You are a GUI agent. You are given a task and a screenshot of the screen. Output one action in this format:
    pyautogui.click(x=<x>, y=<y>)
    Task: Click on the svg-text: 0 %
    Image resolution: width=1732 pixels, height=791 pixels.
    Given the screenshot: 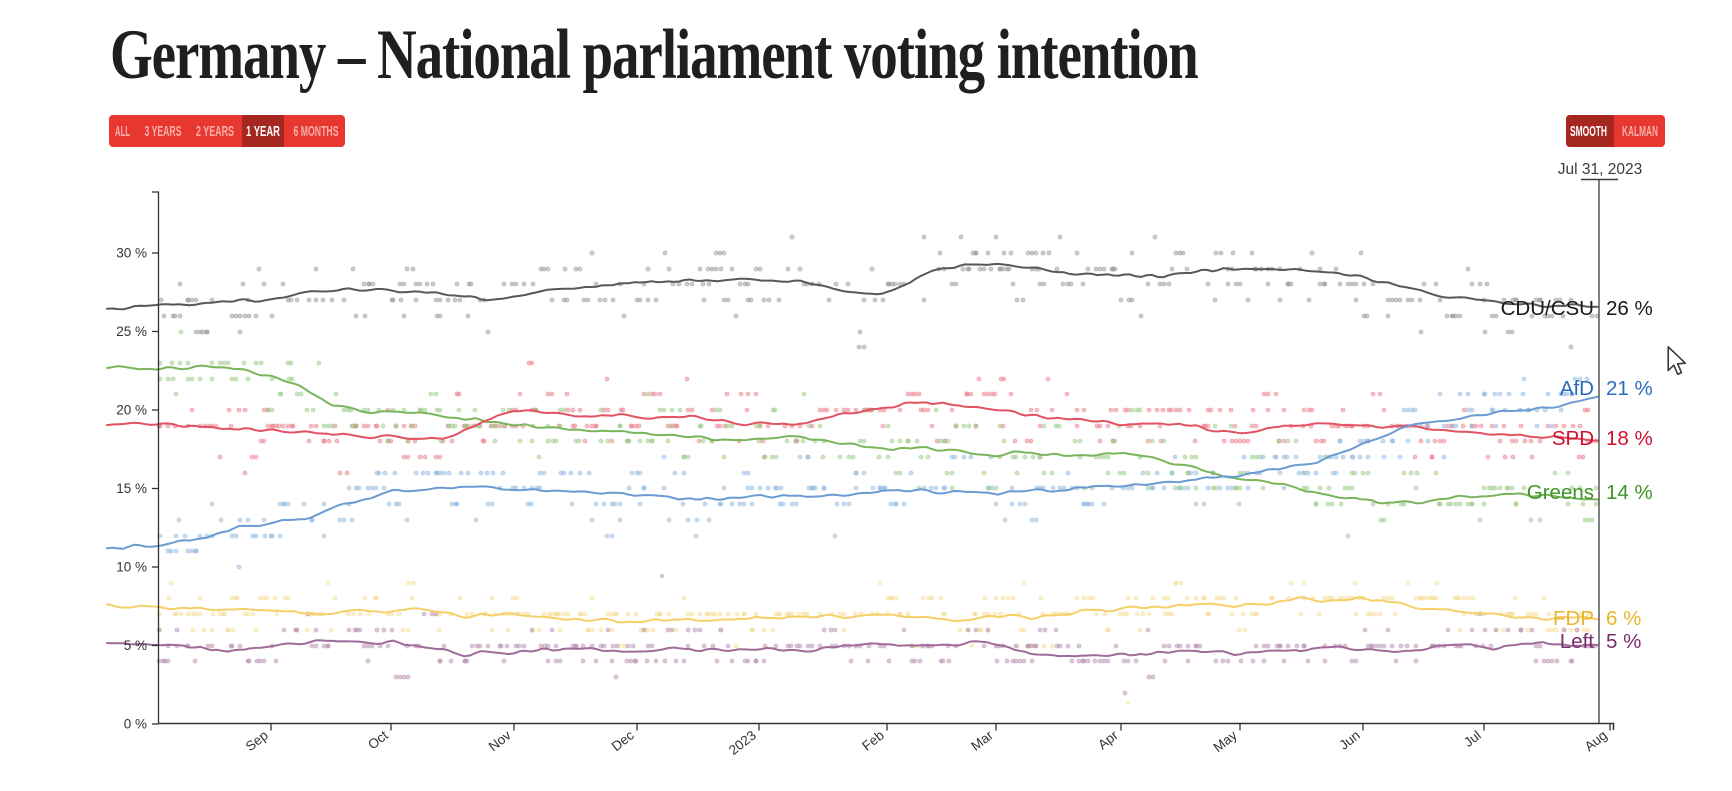 What is the action you would take?
    pyautogui.click(x=135, y=724)
    